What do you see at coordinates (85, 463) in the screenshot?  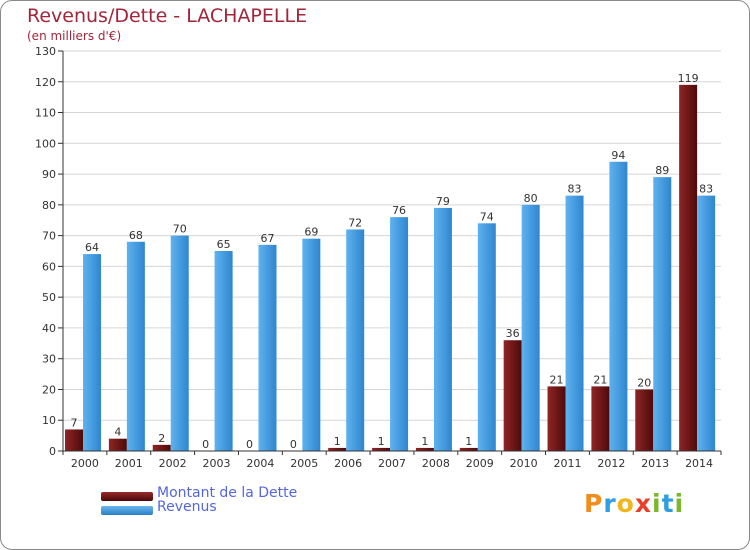 I see `x-tick-label: 2000` at bounding box center [85, 463].